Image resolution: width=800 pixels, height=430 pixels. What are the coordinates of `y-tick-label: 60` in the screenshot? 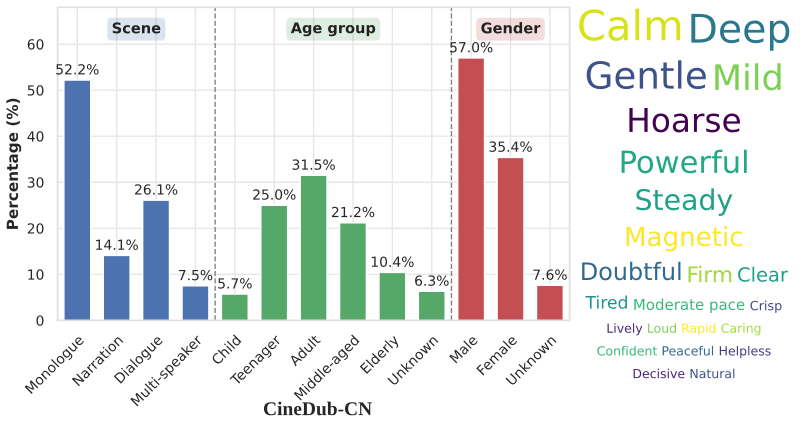 It's located at (36, 44).